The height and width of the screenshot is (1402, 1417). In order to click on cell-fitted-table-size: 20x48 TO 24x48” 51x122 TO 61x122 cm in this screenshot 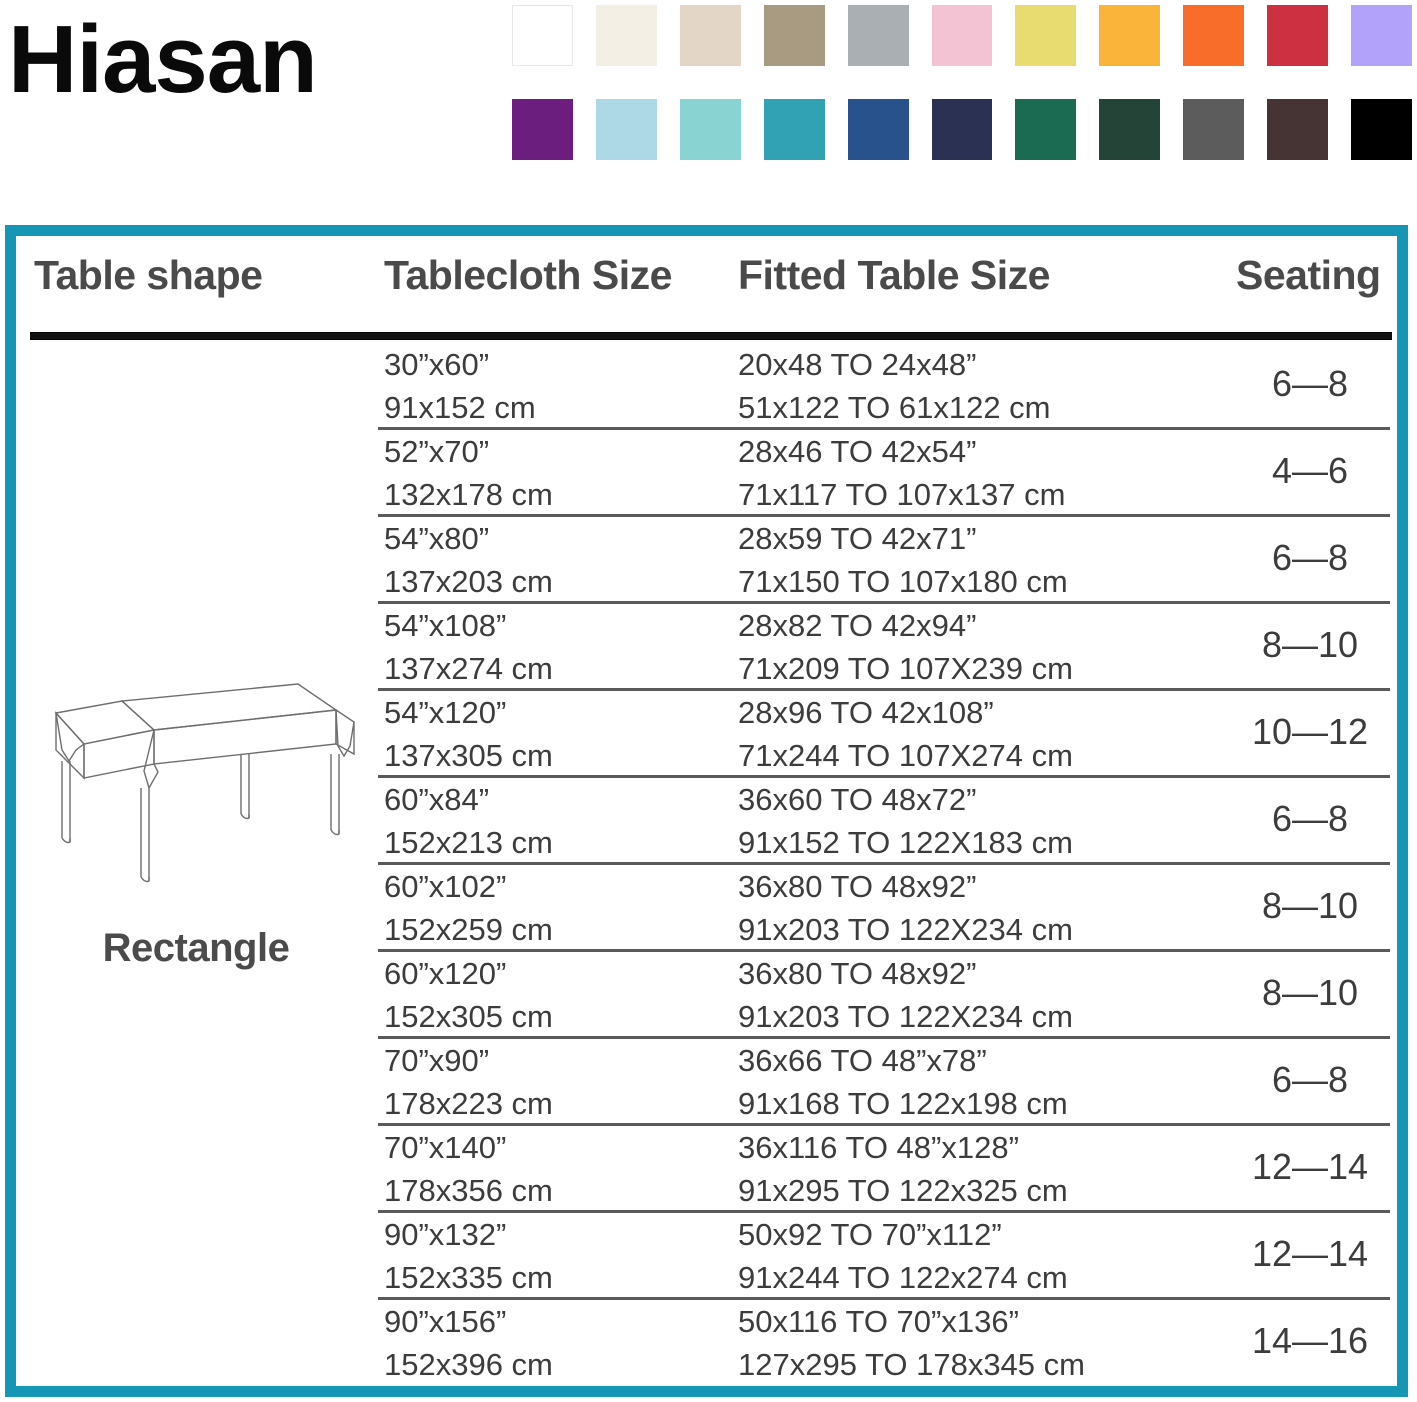, I will do `click(894, 386)`.